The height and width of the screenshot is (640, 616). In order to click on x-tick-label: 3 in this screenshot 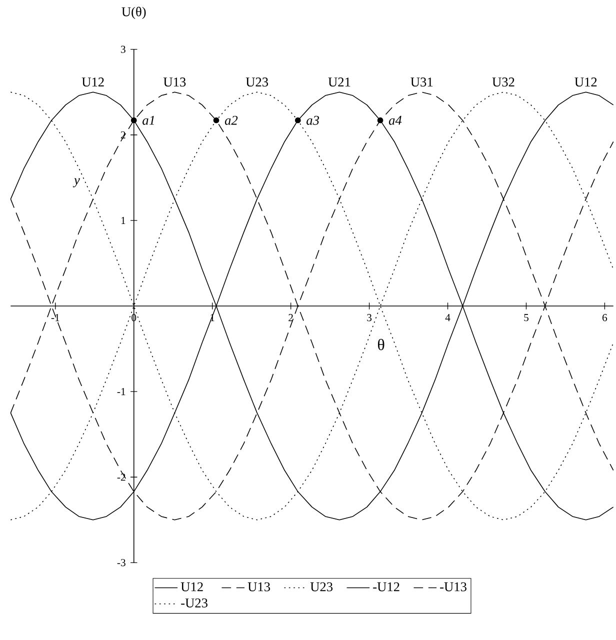, I will do `click(369, 318)`.